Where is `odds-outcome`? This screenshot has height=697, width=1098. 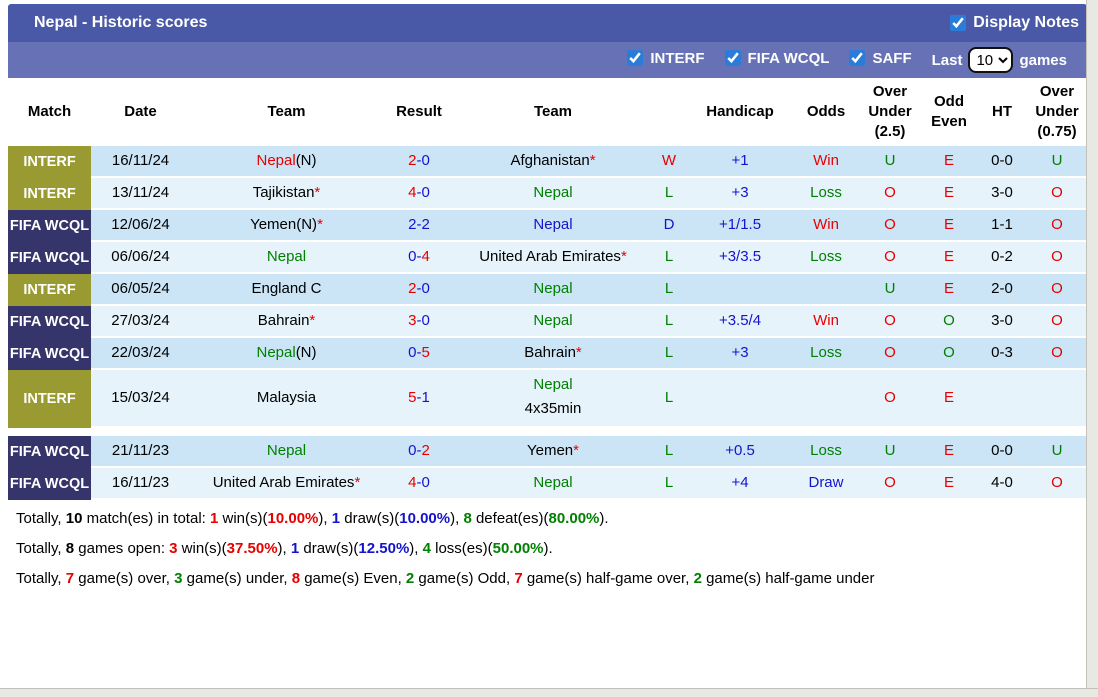 odds-outcome is located at coordinates (826, 290).